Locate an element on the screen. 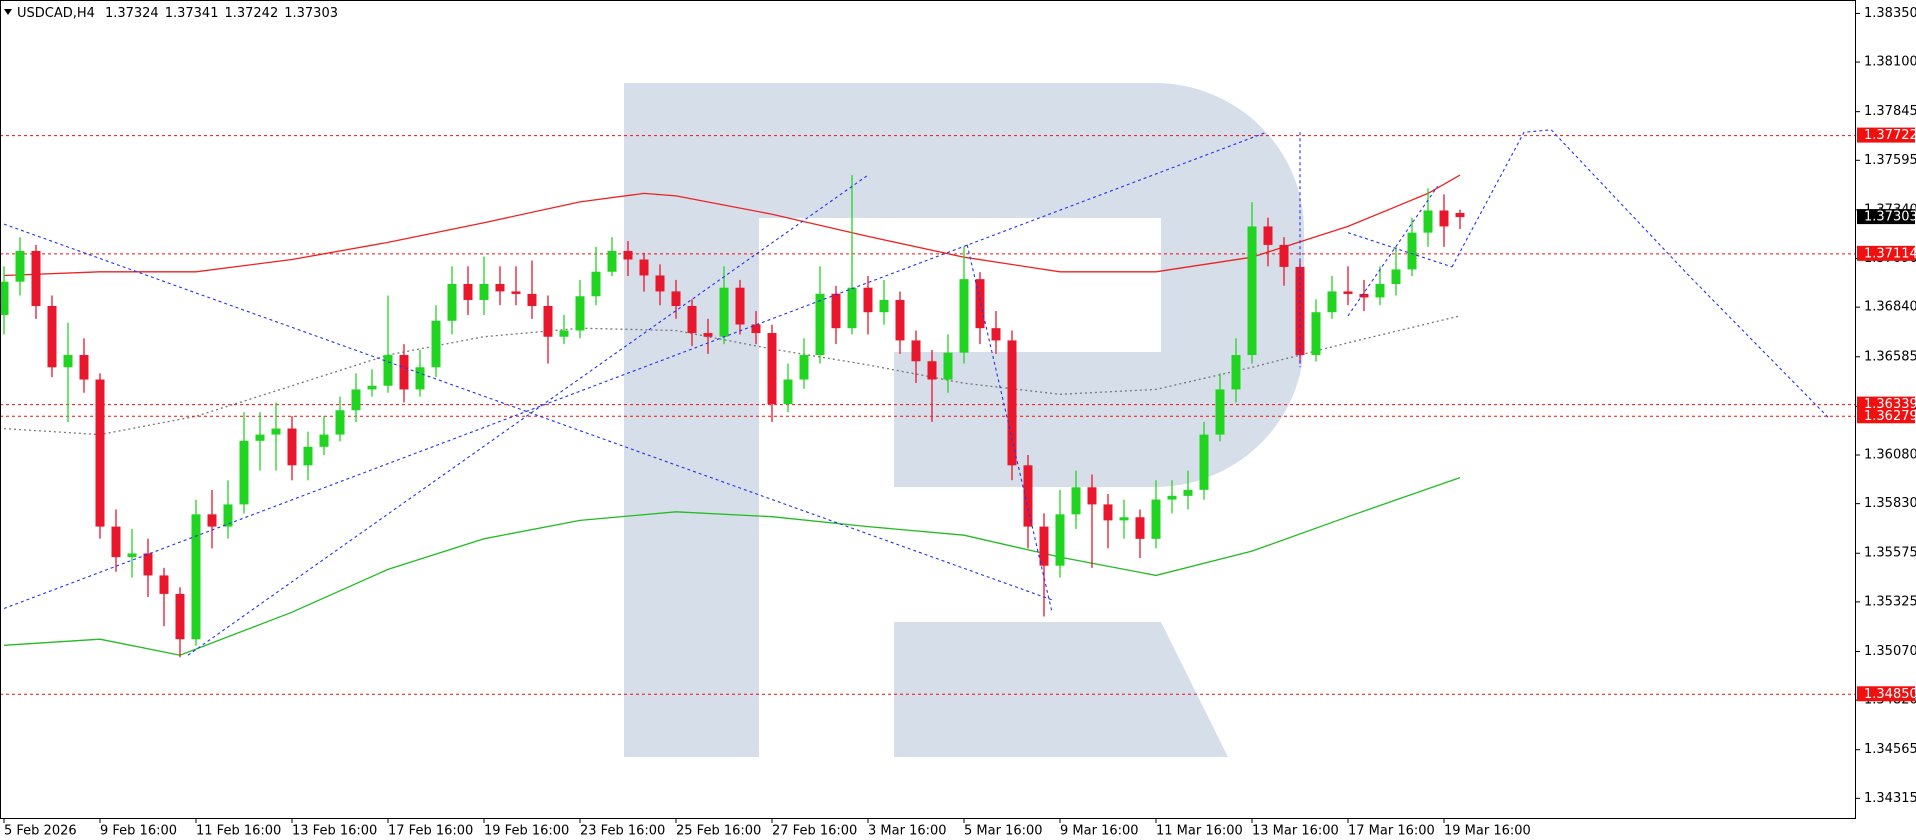  y-tick-label: 1.34565 is located at coordinates (1890, 749).